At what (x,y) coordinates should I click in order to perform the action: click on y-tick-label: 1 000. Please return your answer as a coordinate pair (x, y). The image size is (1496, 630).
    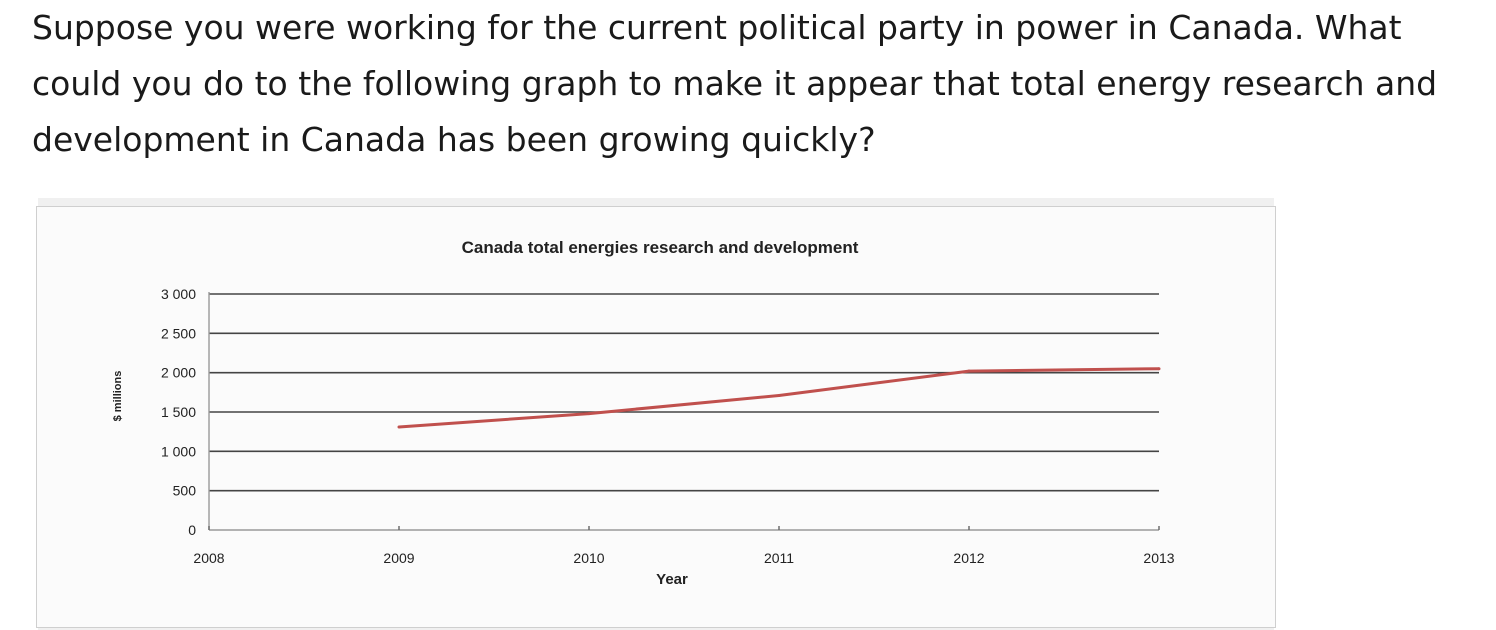
    Looking at the image, I should click on (178, 451).